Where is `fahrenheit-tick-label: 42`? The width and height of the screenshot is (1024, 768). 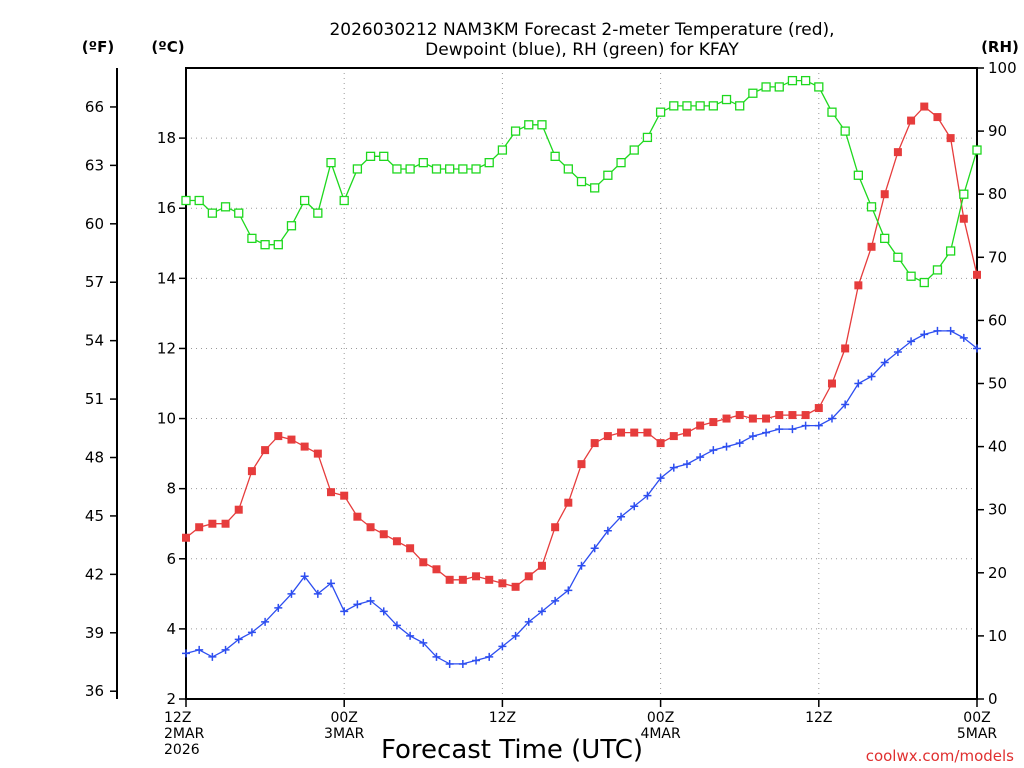 fahrenheit-tick-label: 42 is located at coordinates (94, 574).